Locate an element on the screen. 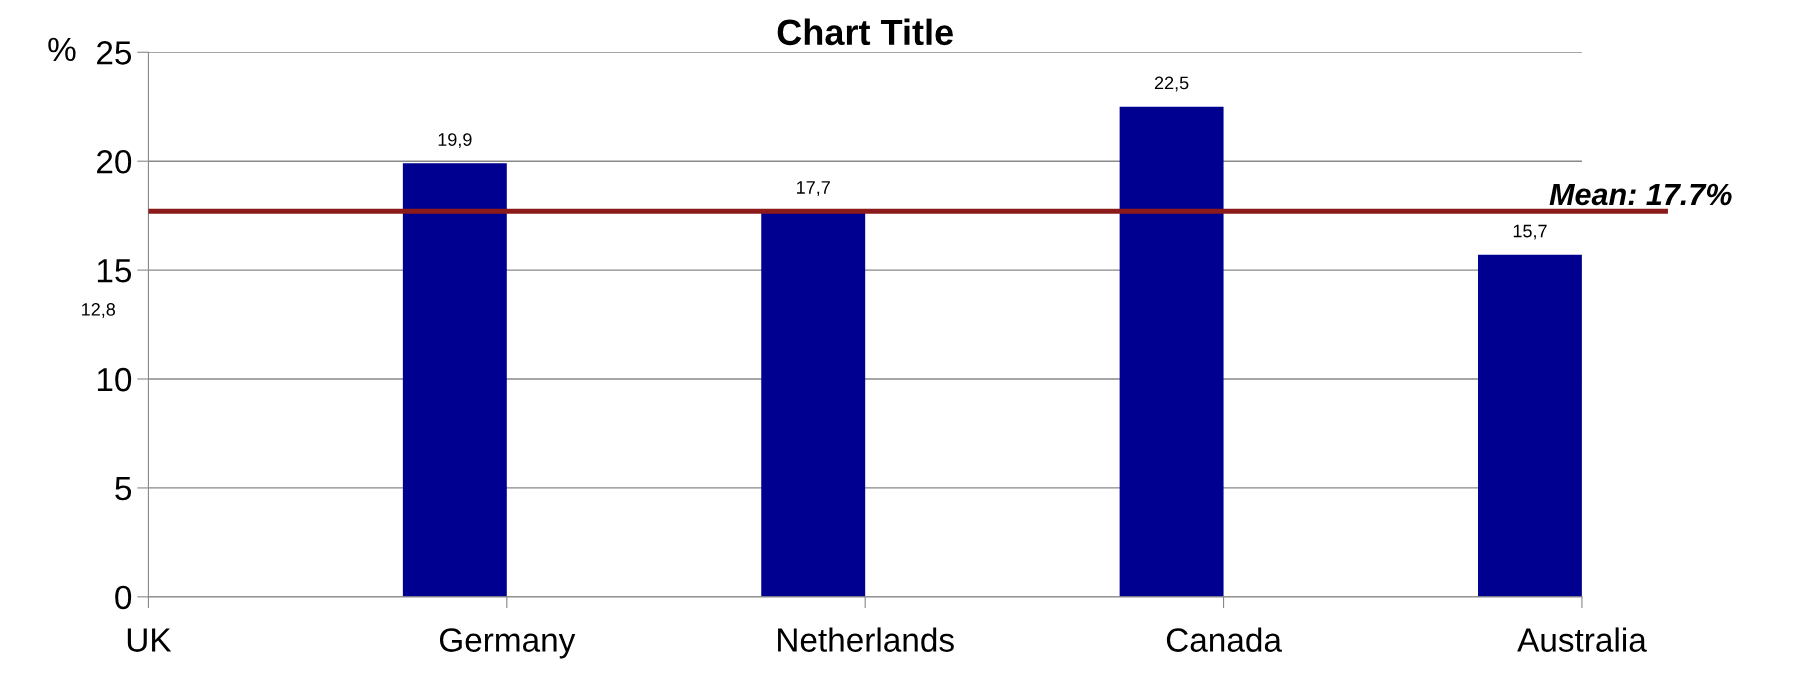 This screenshot has height=679, width=1810. x-tick-label: Canada is located at coordinates (1224, 639).